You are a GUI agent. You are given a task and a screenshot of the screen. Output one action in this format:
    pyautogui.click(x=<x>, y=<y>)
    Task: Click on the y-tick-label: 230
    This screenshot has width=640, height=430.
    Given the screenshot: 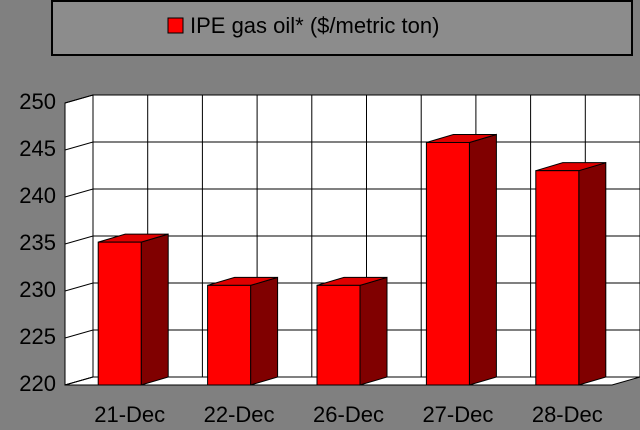 What is the action you would take?
    pyautogui.click(x=37, y=289)
    